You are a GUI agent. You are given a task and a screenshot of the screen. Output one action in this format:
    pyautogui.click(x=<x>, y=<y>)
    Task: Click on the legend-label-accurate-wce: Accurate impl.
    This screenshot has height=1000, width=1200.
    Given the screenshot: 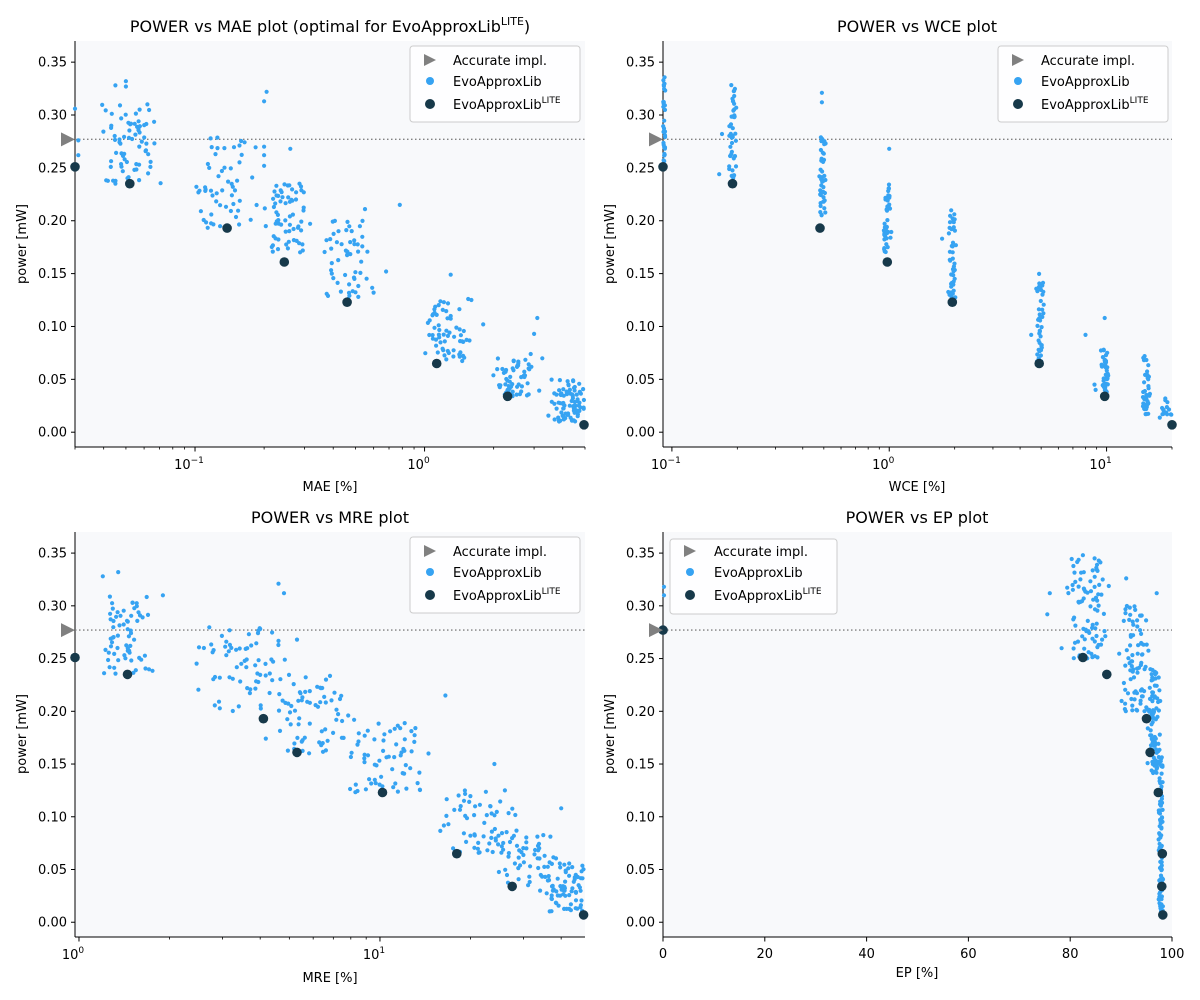 What is the action you would take?
    pyautogui.click(x=1088, y=61)
    